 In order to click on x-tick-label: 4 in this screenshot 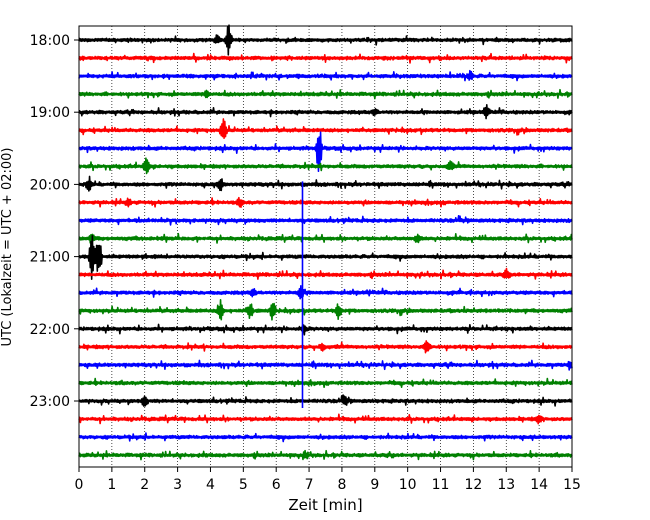, I will do `click(210, 485)`.